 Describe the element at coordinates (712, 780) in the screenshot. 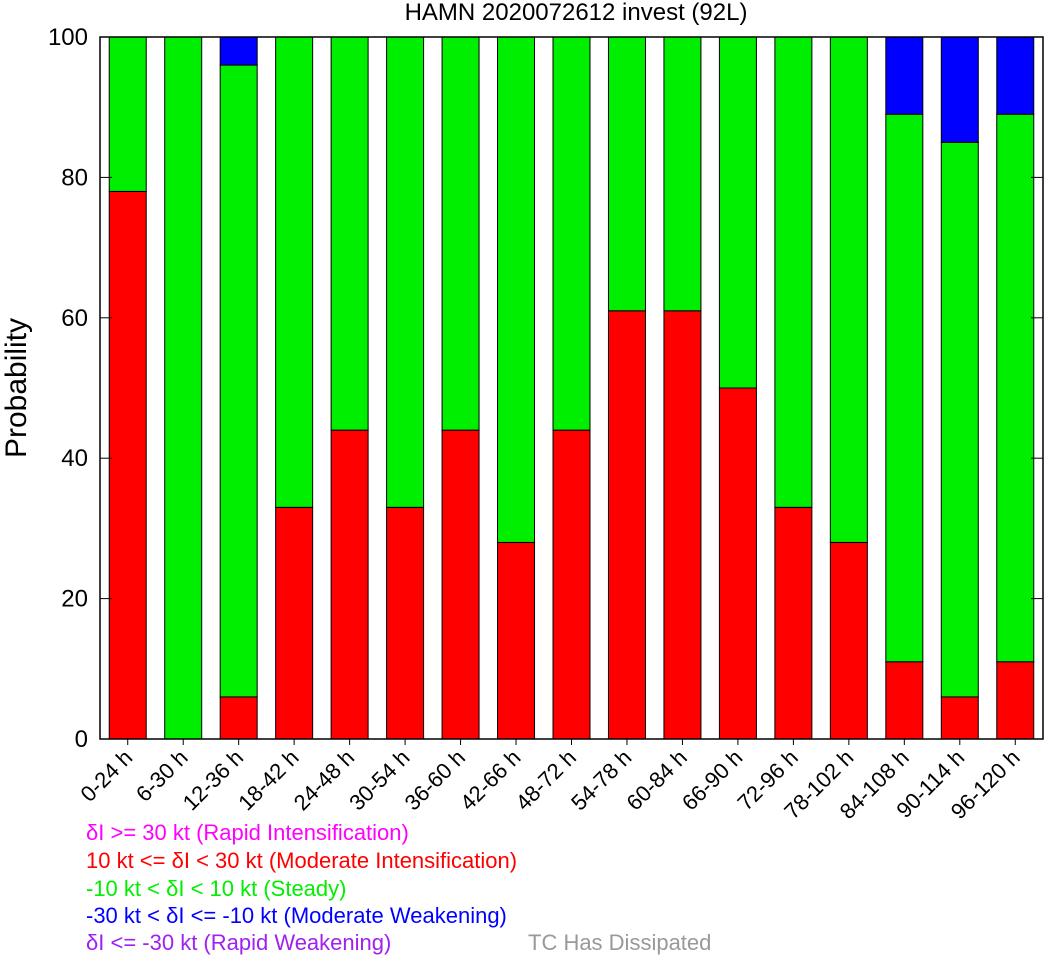

I see `x-tick-label: 66-90 h` at that location.